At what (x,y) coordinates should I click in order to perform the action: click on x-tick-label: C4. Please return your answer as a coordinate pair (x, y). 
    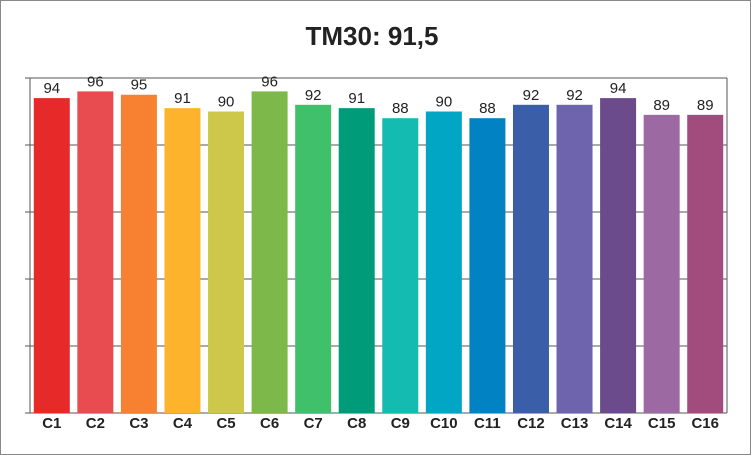
    Looking at the image, I should click on (183, 423).